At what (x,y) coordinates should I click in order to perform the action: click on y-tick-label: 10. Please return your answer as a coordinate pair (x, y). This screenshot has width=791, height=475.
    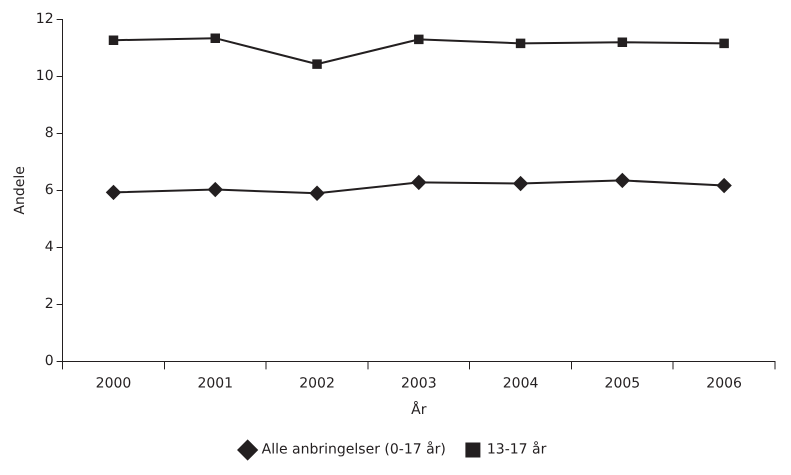
    Looking at the image, I should click on (45, 76).